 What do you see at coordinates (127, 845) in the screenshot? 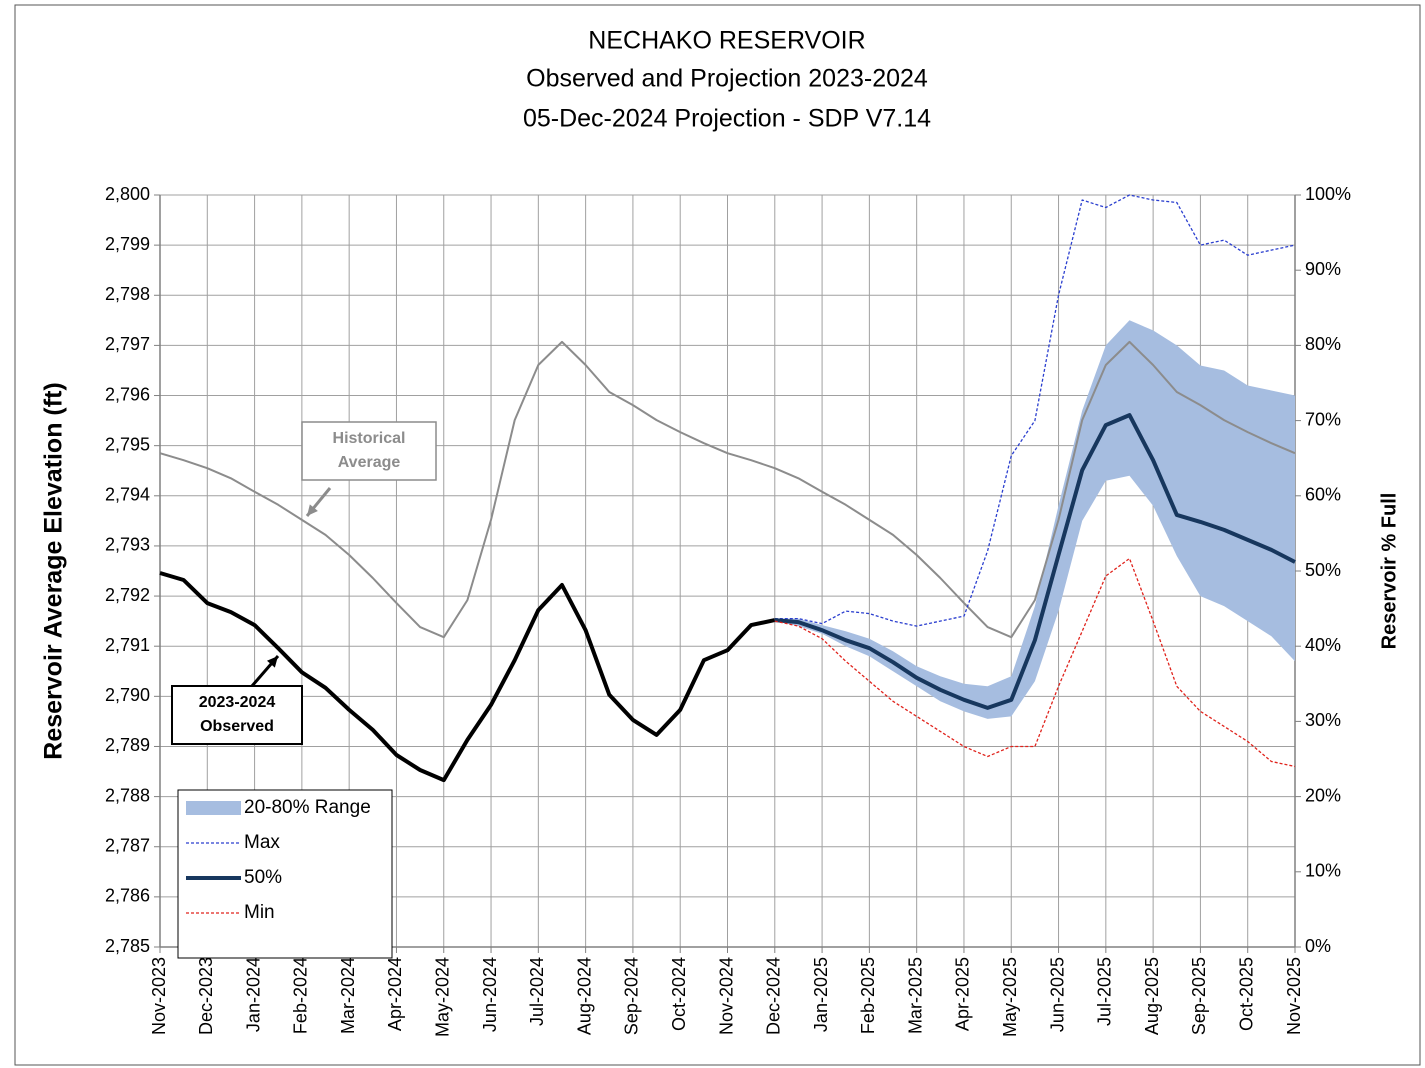
I see `y-tick-label: 2,787` at bounding box center [127, 845].